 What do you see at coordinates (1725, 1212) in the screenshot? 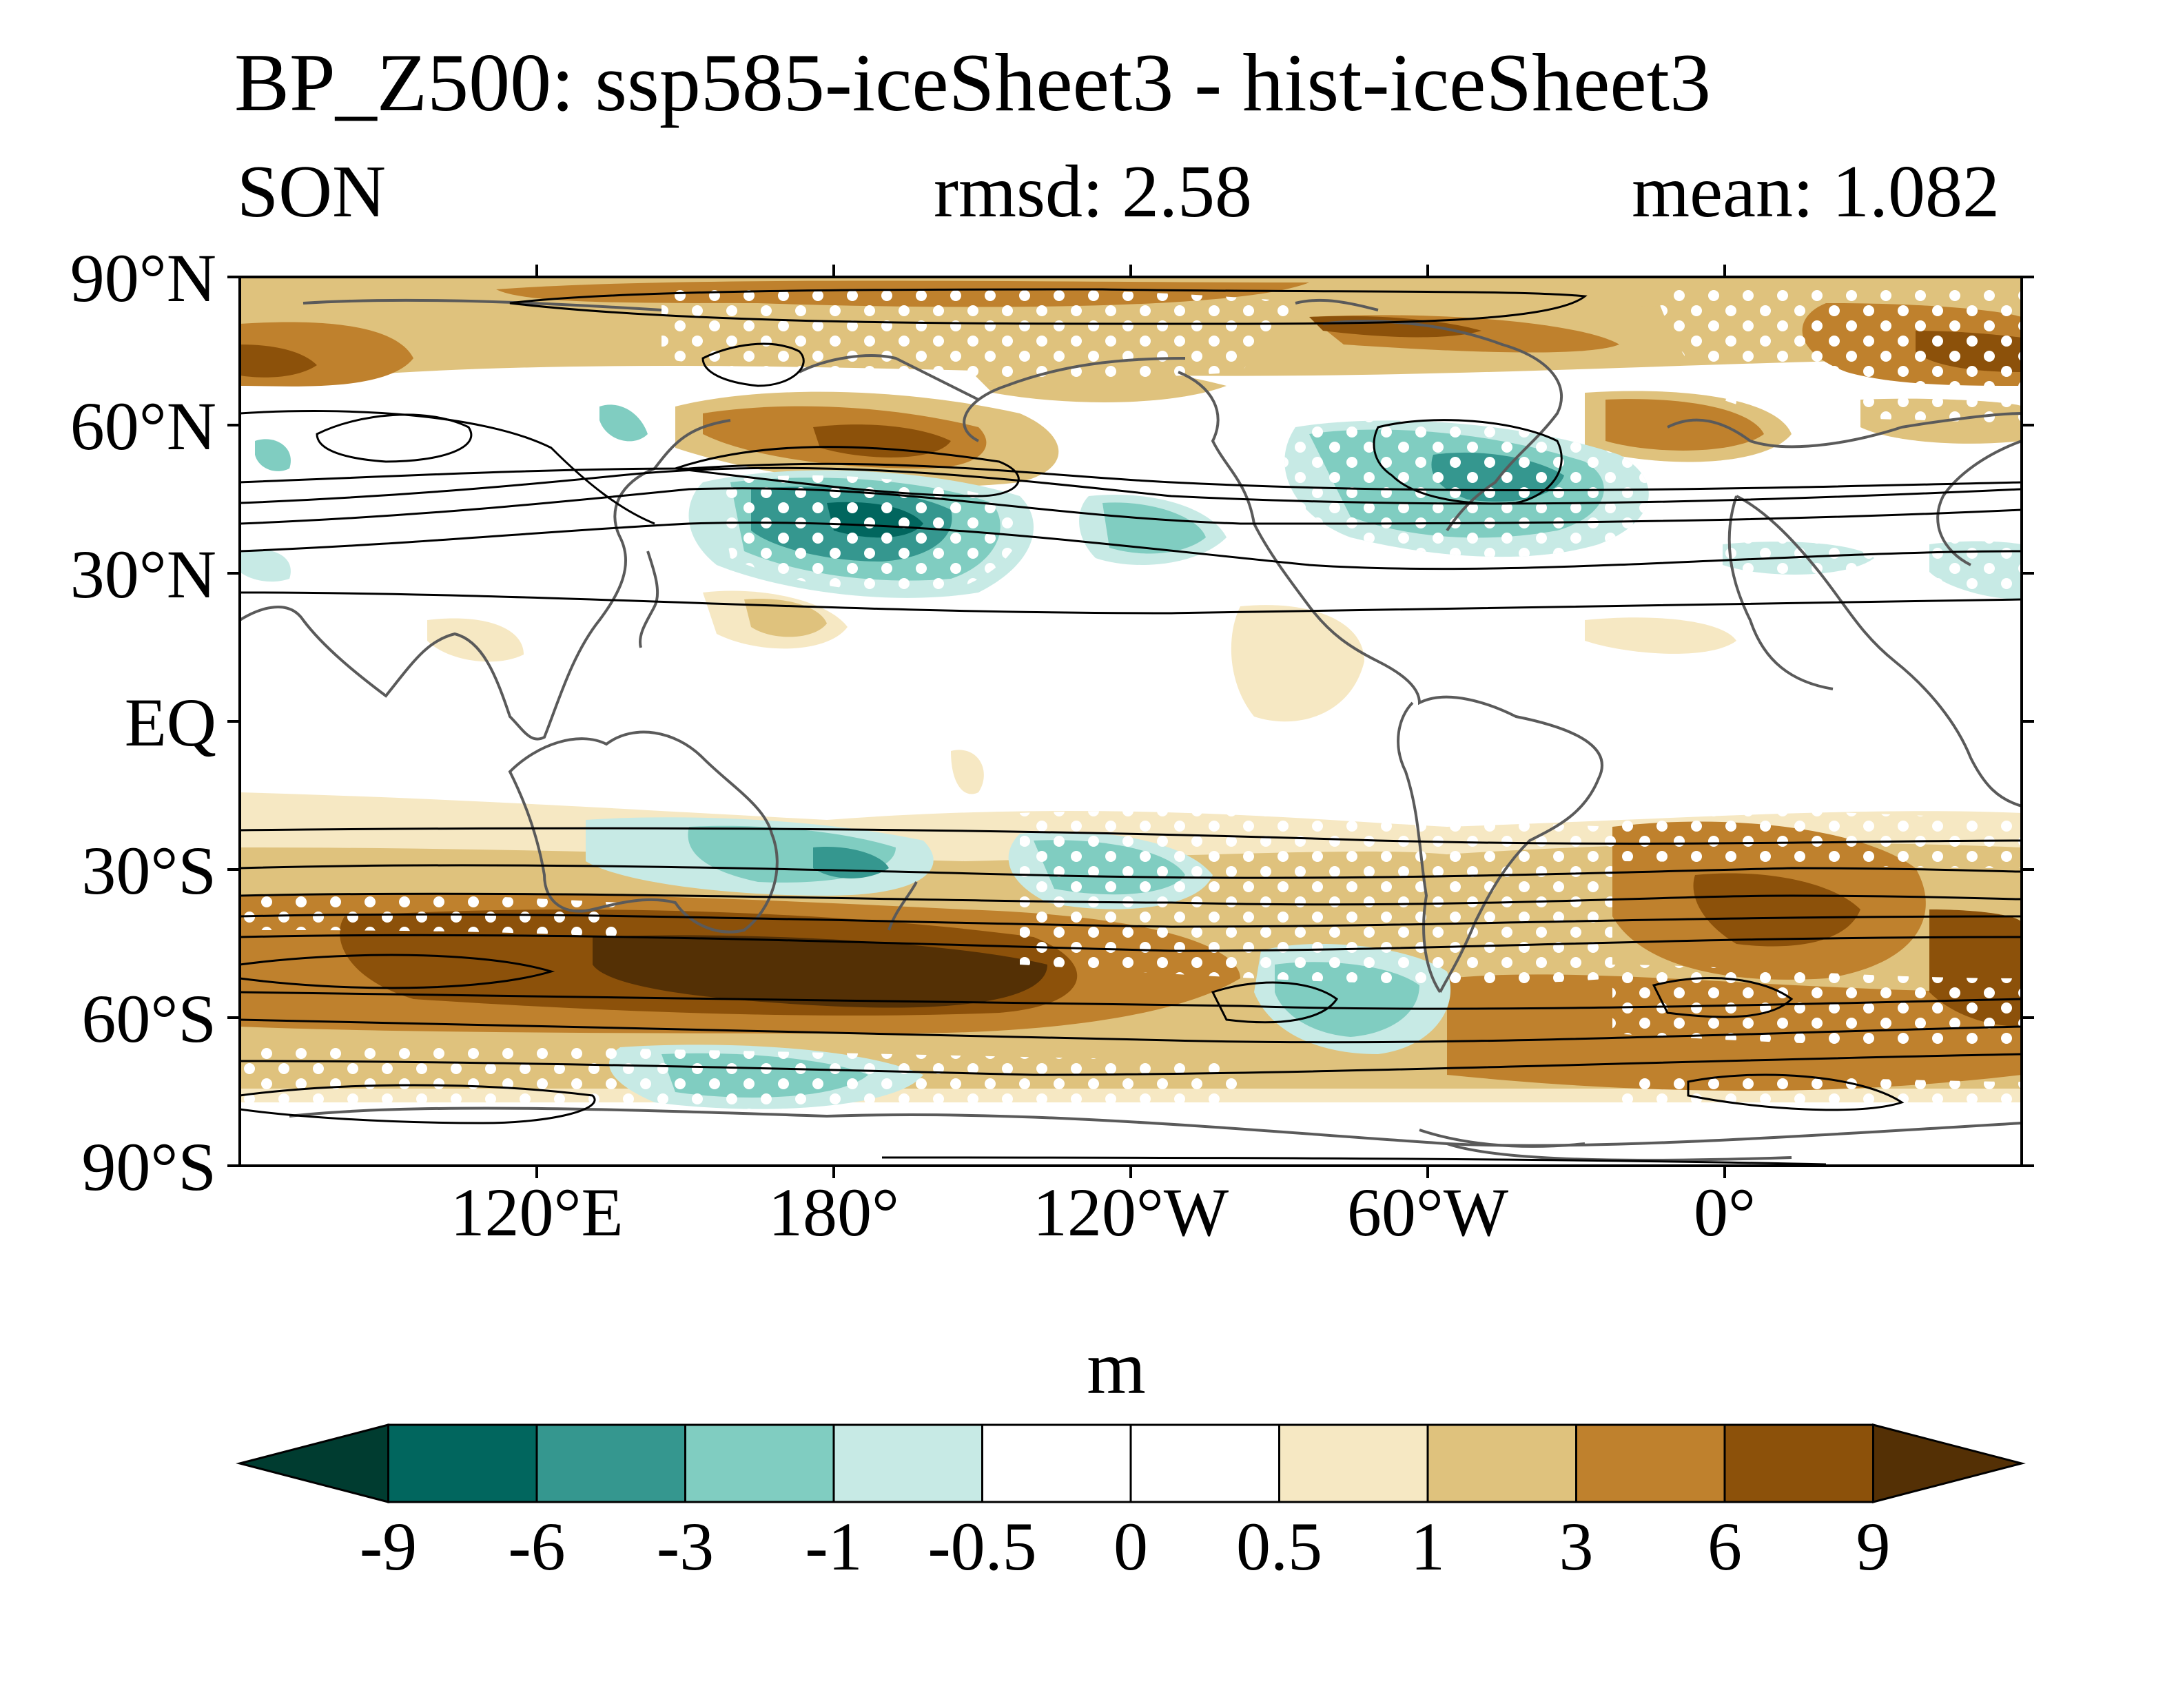
I see `lon-label-4: 0°` at bounding box center [1725, 1212].